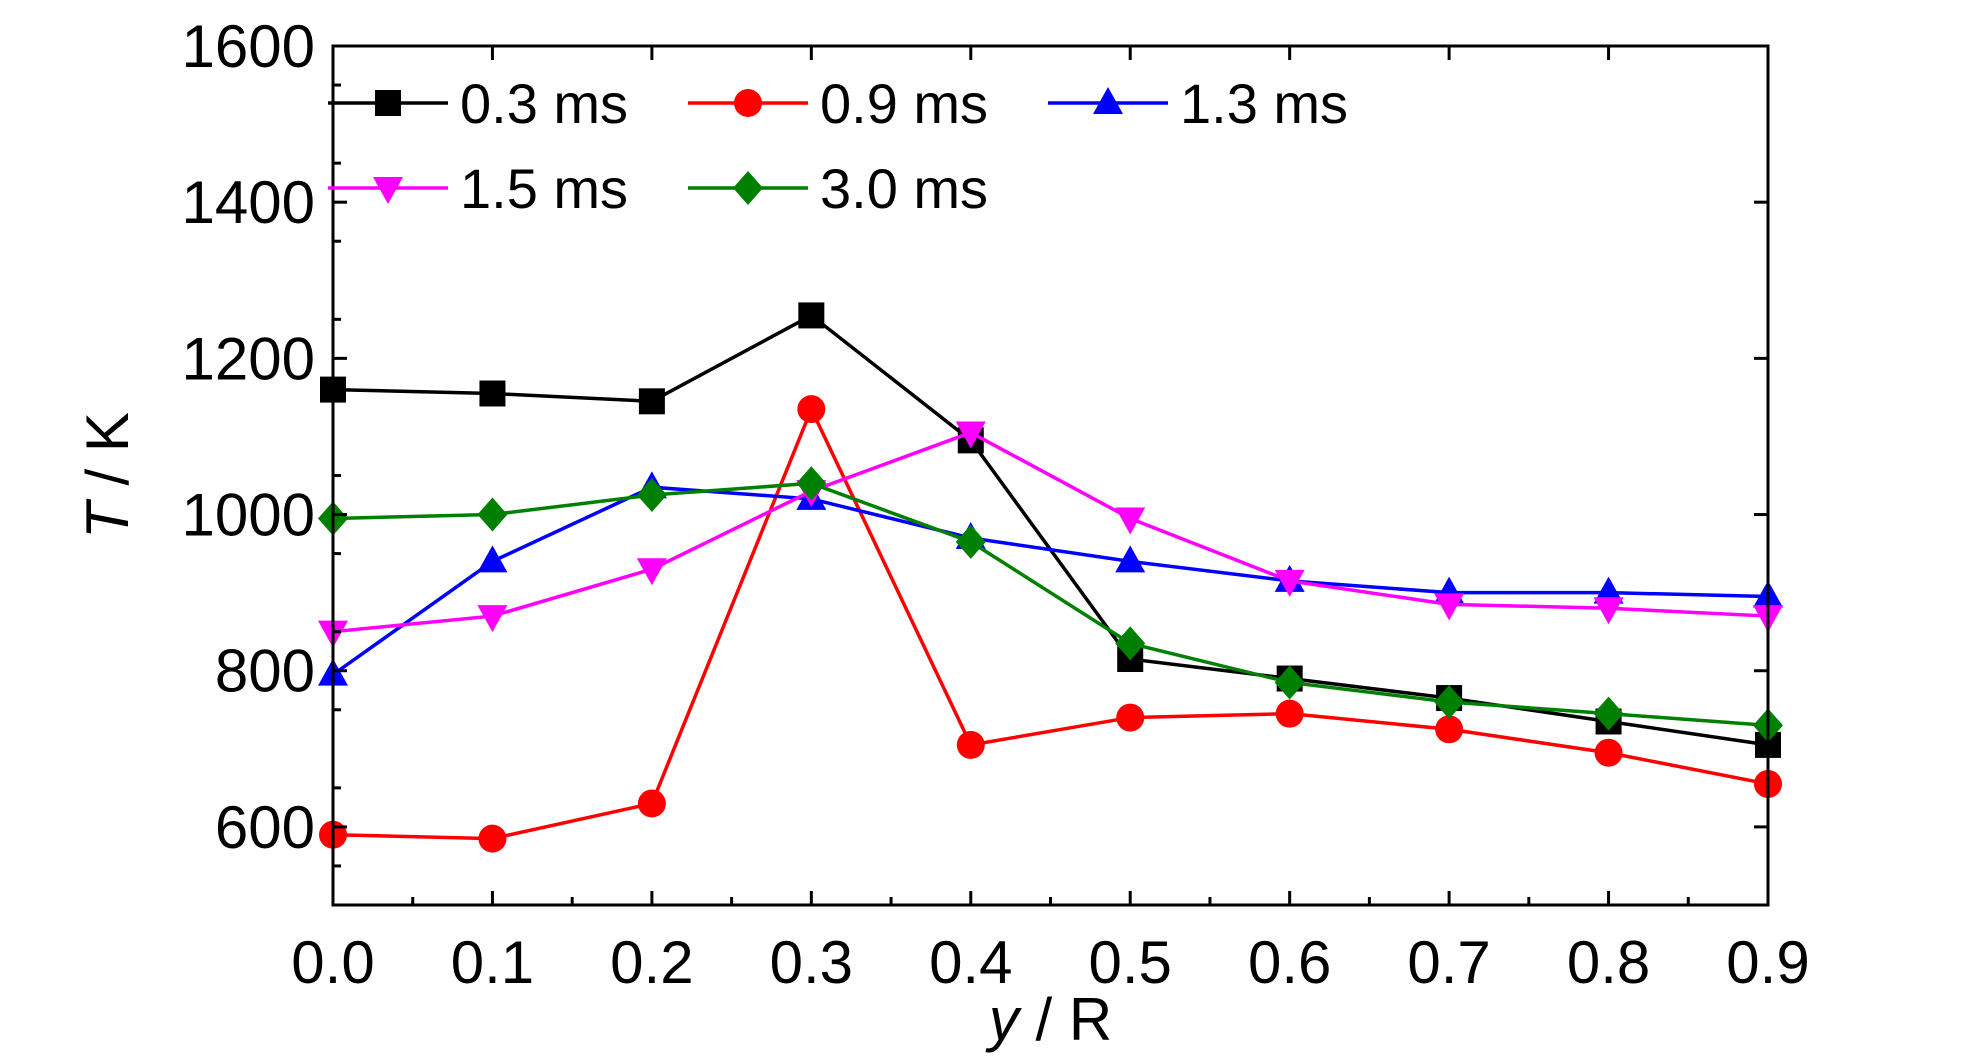 This screenshot has width=1984, height=1063. What do you see at coordinates (1130, 962) in the screenshot?
I see `x-tick-label: 0.5` at bounding box center [1130, 962].